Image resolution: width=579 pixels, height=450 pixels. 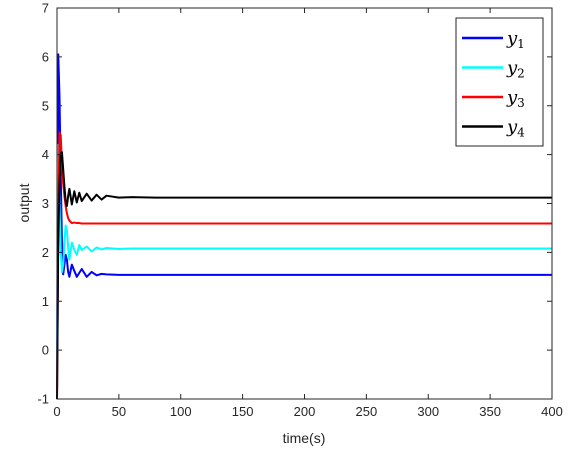 I want to click on x-tick-label: 150, so click(x=243, y=411).